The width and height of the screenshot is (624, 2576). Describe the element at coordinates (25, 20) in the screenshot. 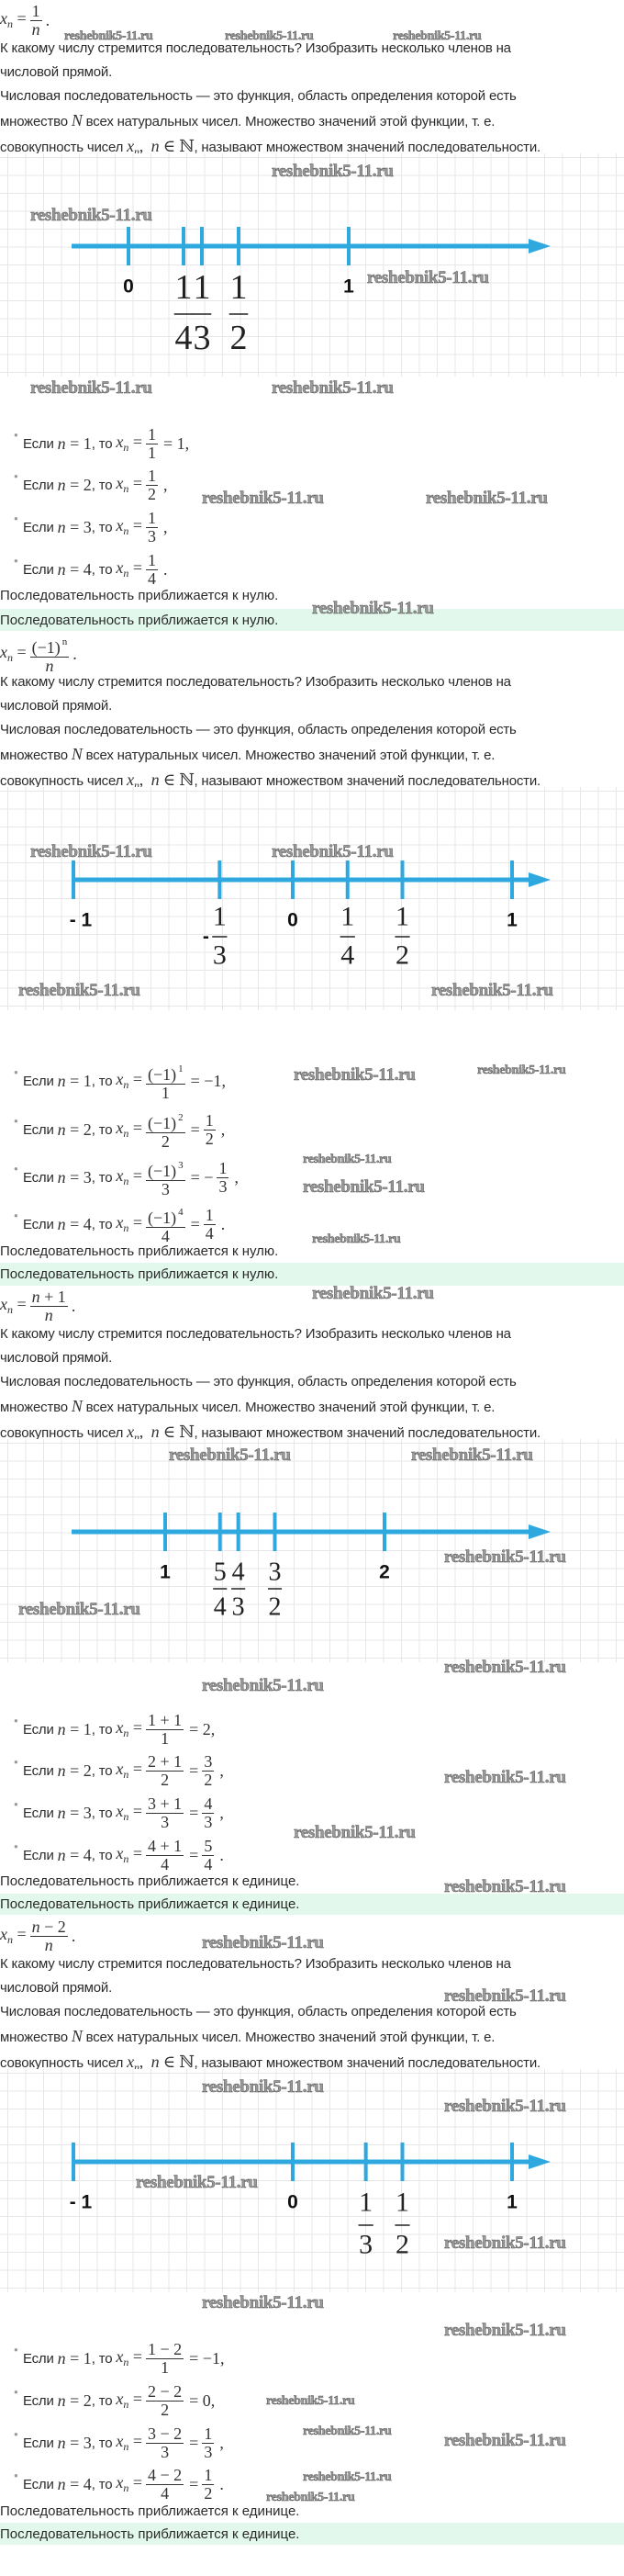

I see `sequence-formula: xn = 1 n.` at that location.